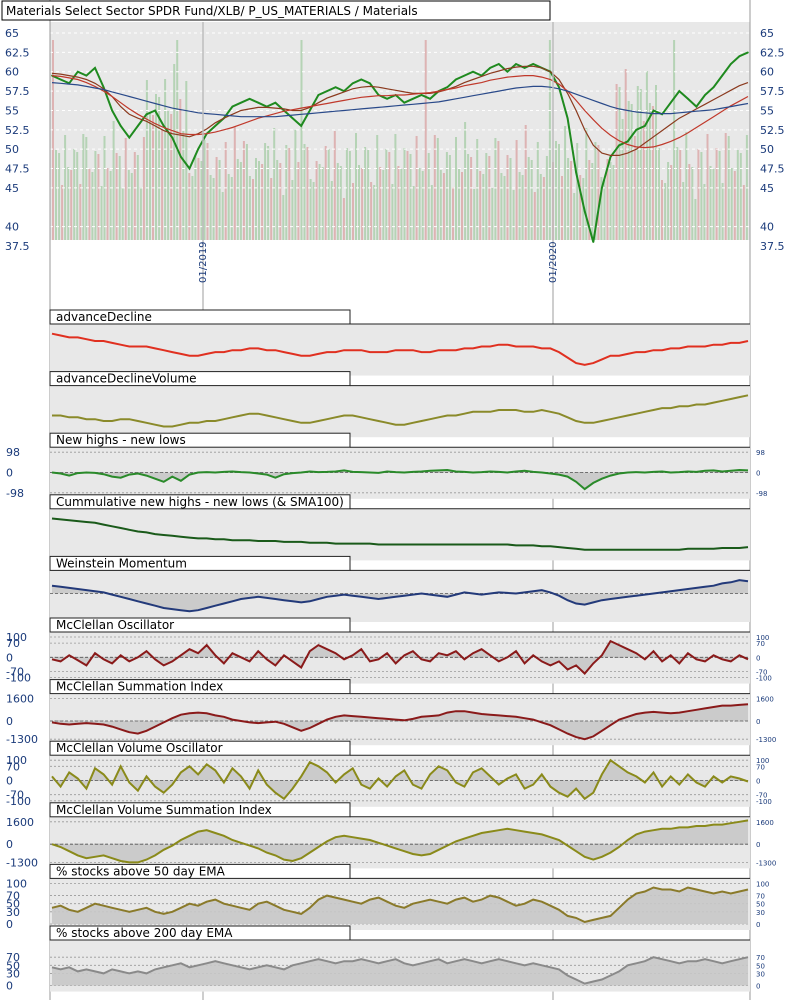 The width and height of the screenshot is (800, 1000). Describe the element at coordinates (764, 679) in the screenshot. I see `panel-y-tick-right: -100` at that location.